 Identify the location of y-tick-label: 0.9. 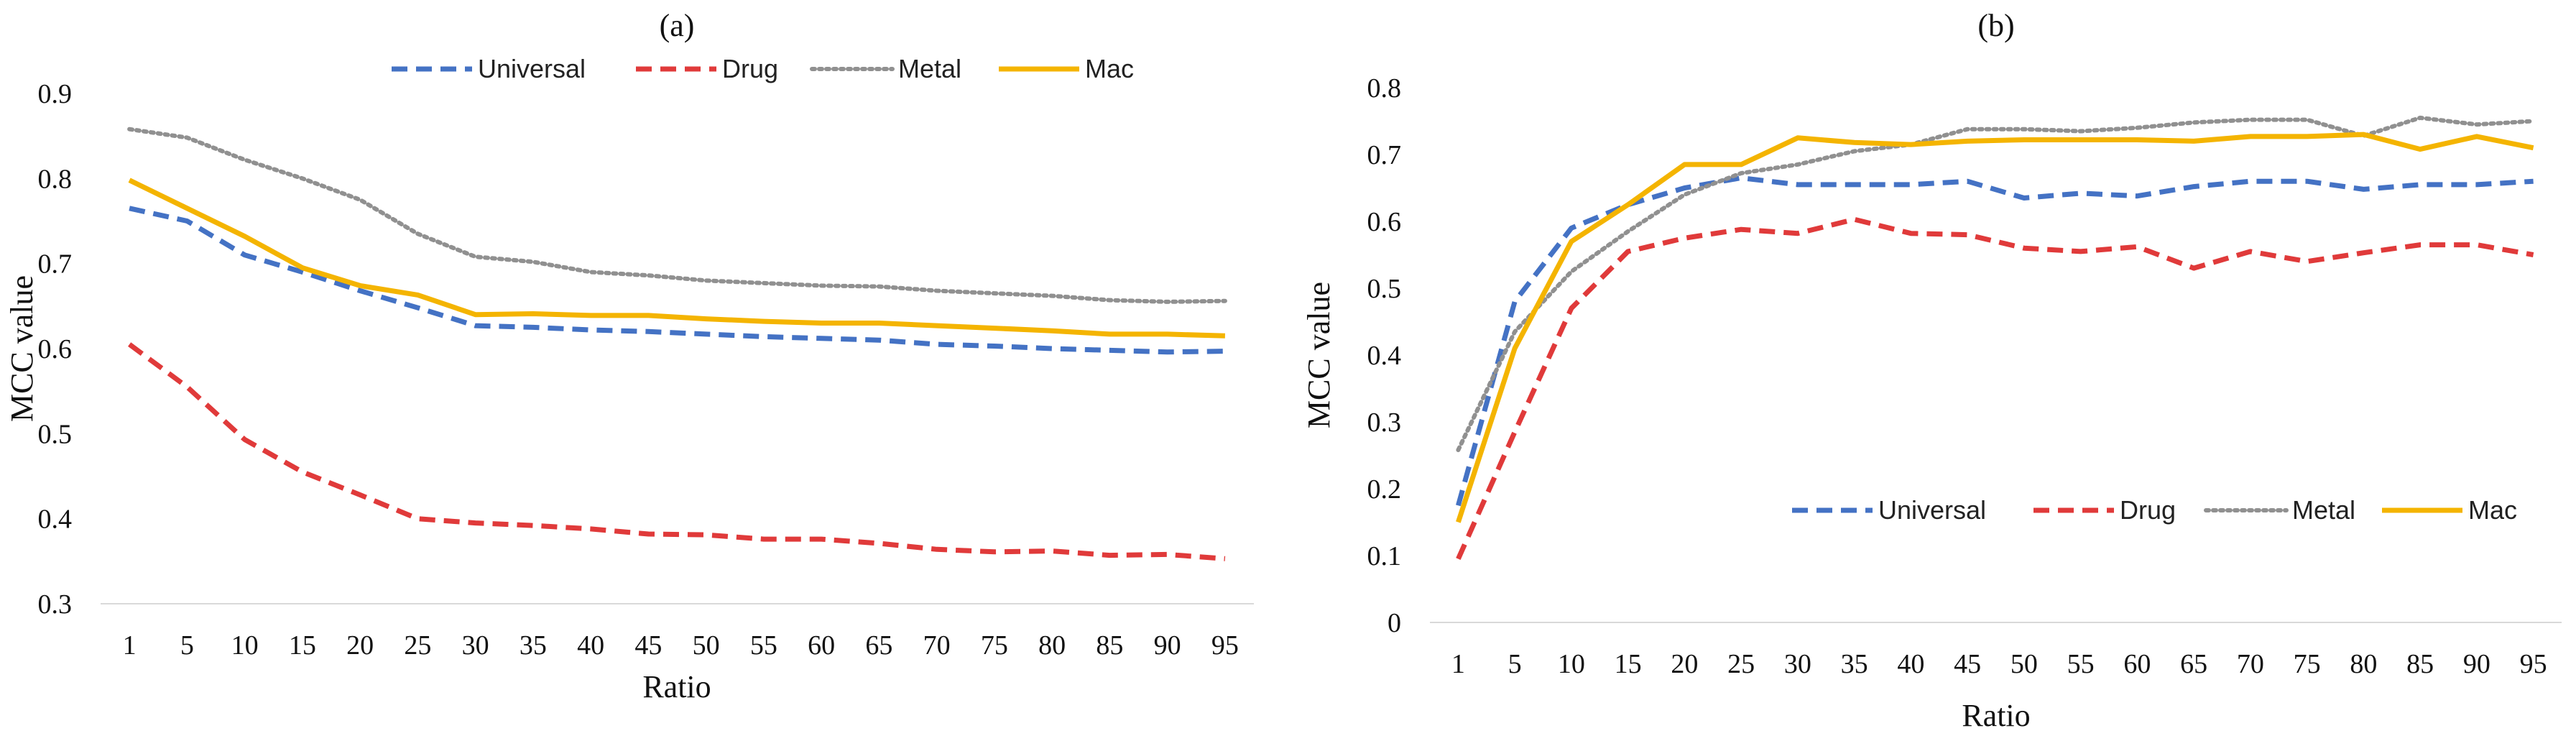
(56, 94).